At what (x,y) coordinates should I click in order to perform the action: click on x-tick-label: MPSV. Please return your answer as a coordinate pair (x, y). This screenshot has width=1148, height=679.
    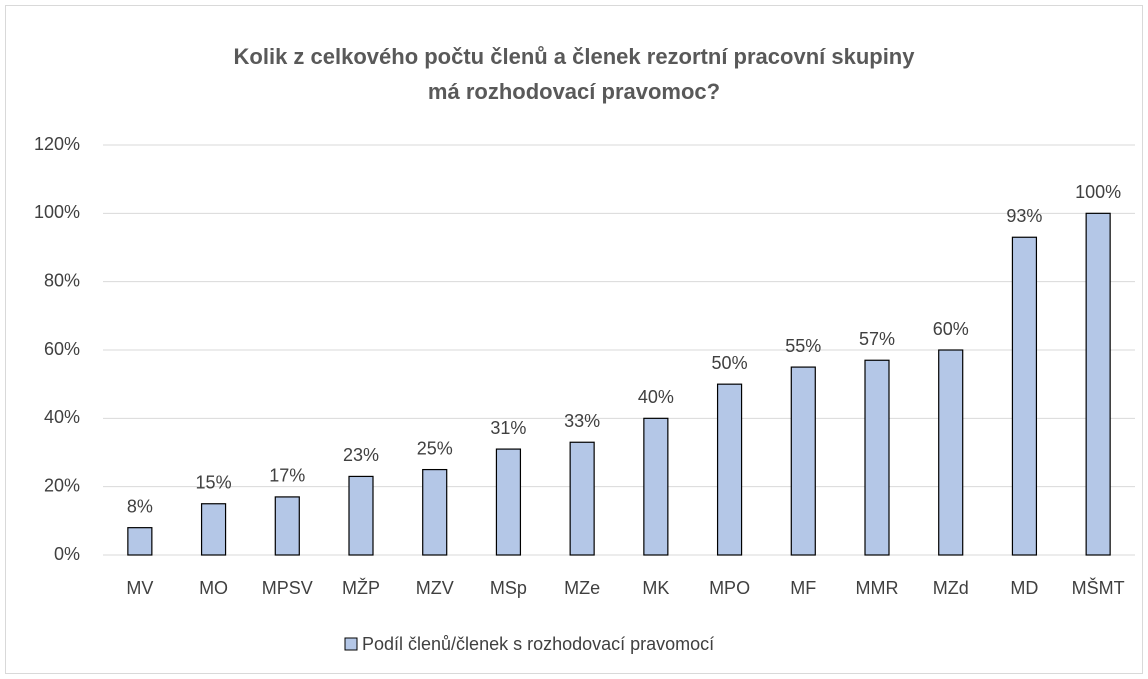
    Looking at the image, I should click on (287, 588).